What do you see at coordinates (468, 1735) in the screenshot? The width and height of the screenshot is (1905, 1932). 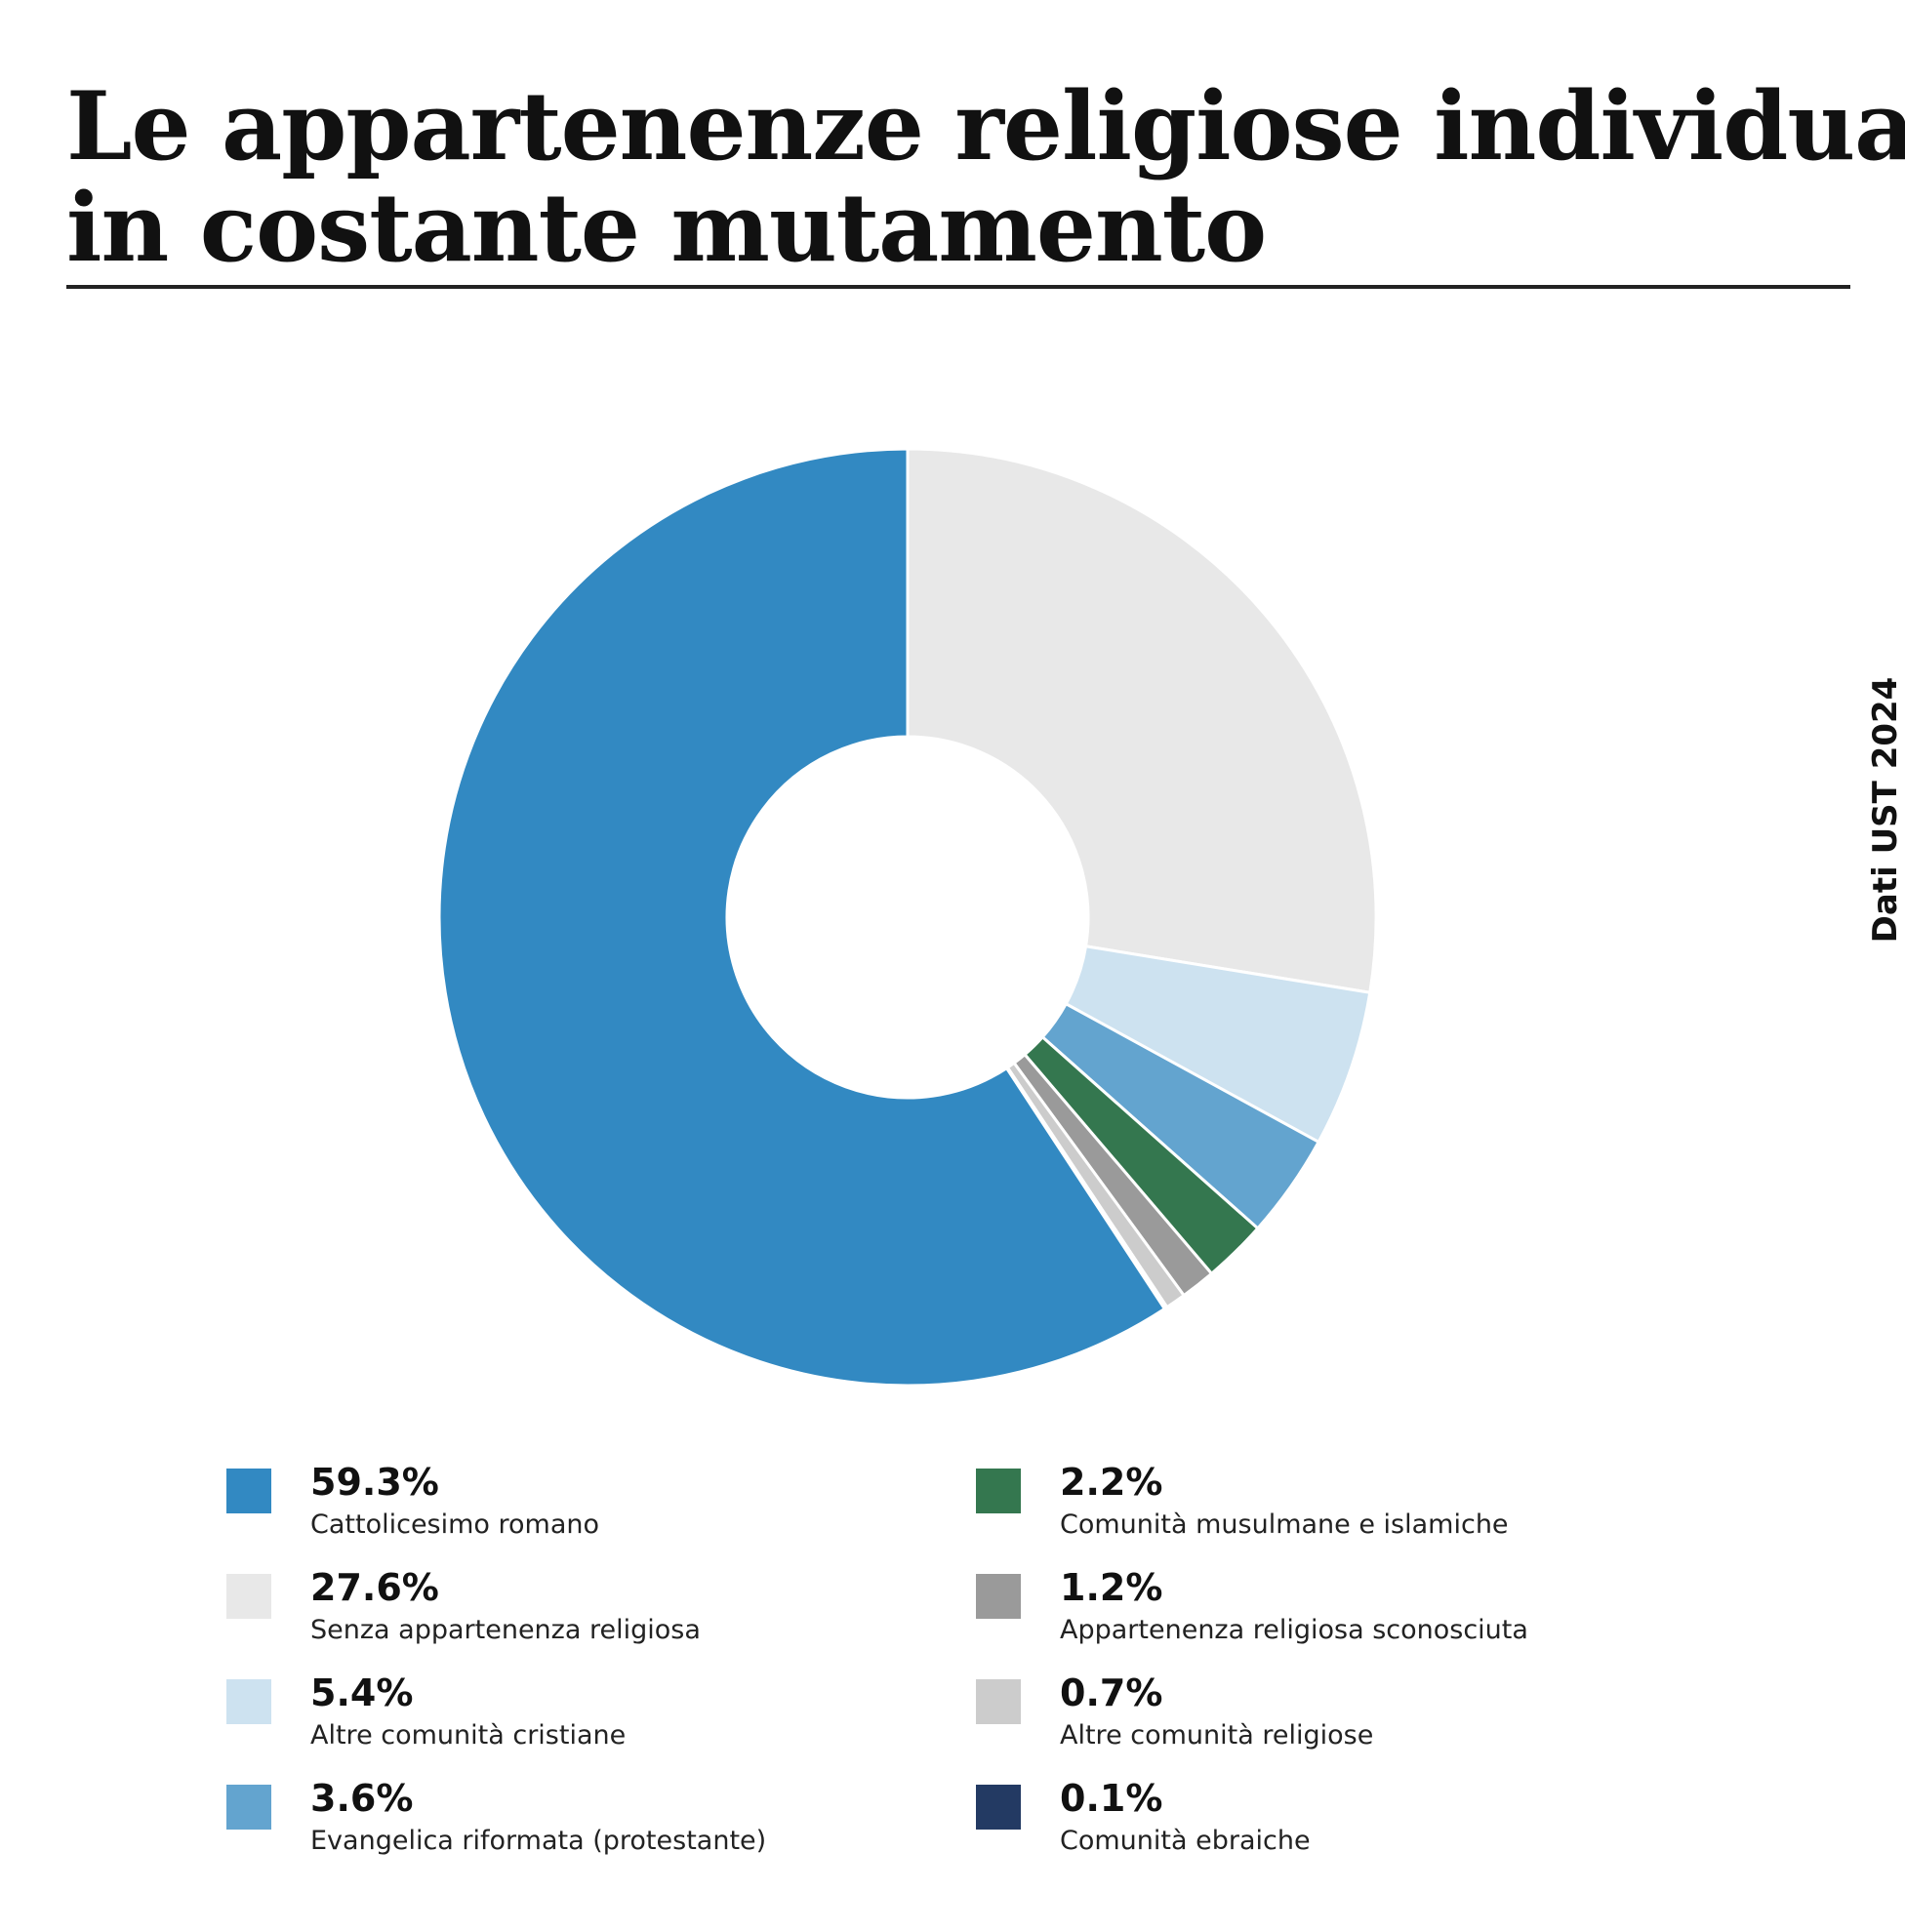 I see `legend-label: Altre comunità cristiane` at bounding box center [468, 1735].